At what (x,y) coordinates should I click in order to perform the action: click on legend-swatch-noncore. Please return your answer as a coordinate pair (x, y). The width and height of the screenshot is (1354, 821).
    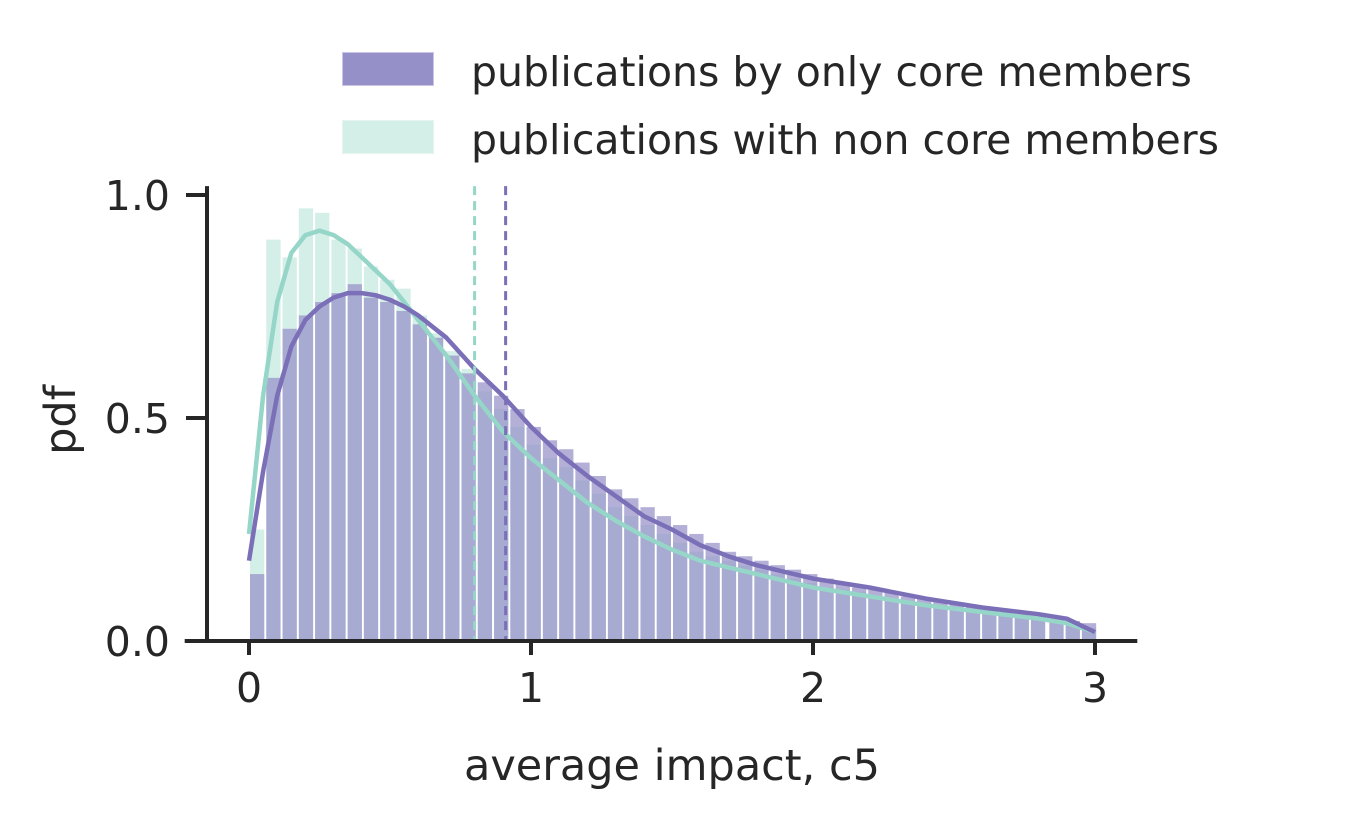
    Looking at the image, I should click on (388, 137).